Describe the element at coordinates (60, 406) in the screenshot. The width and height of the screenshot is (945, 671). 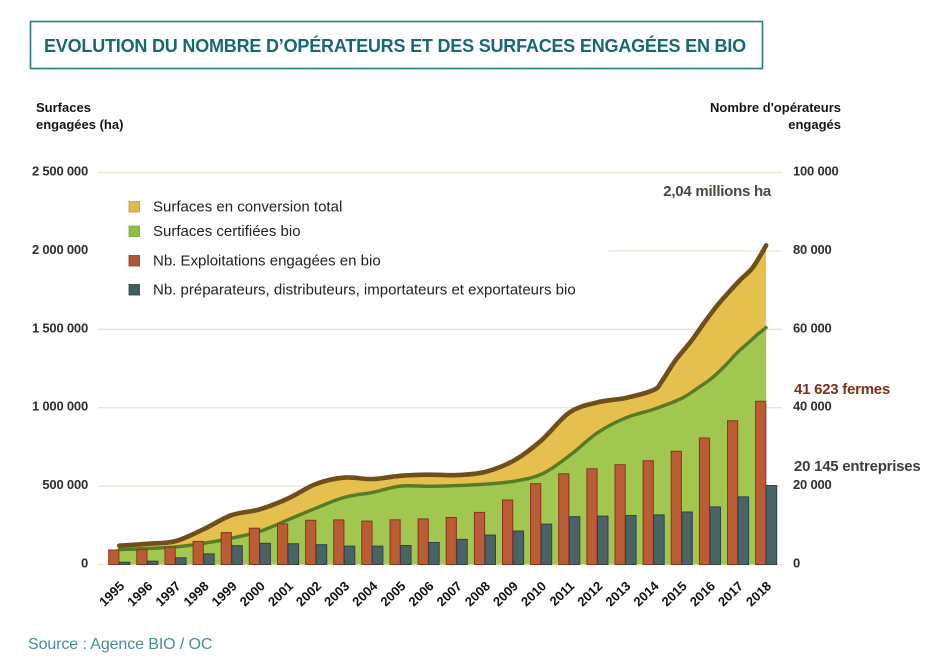
I see `svg-text: 1 000 000` at that location.